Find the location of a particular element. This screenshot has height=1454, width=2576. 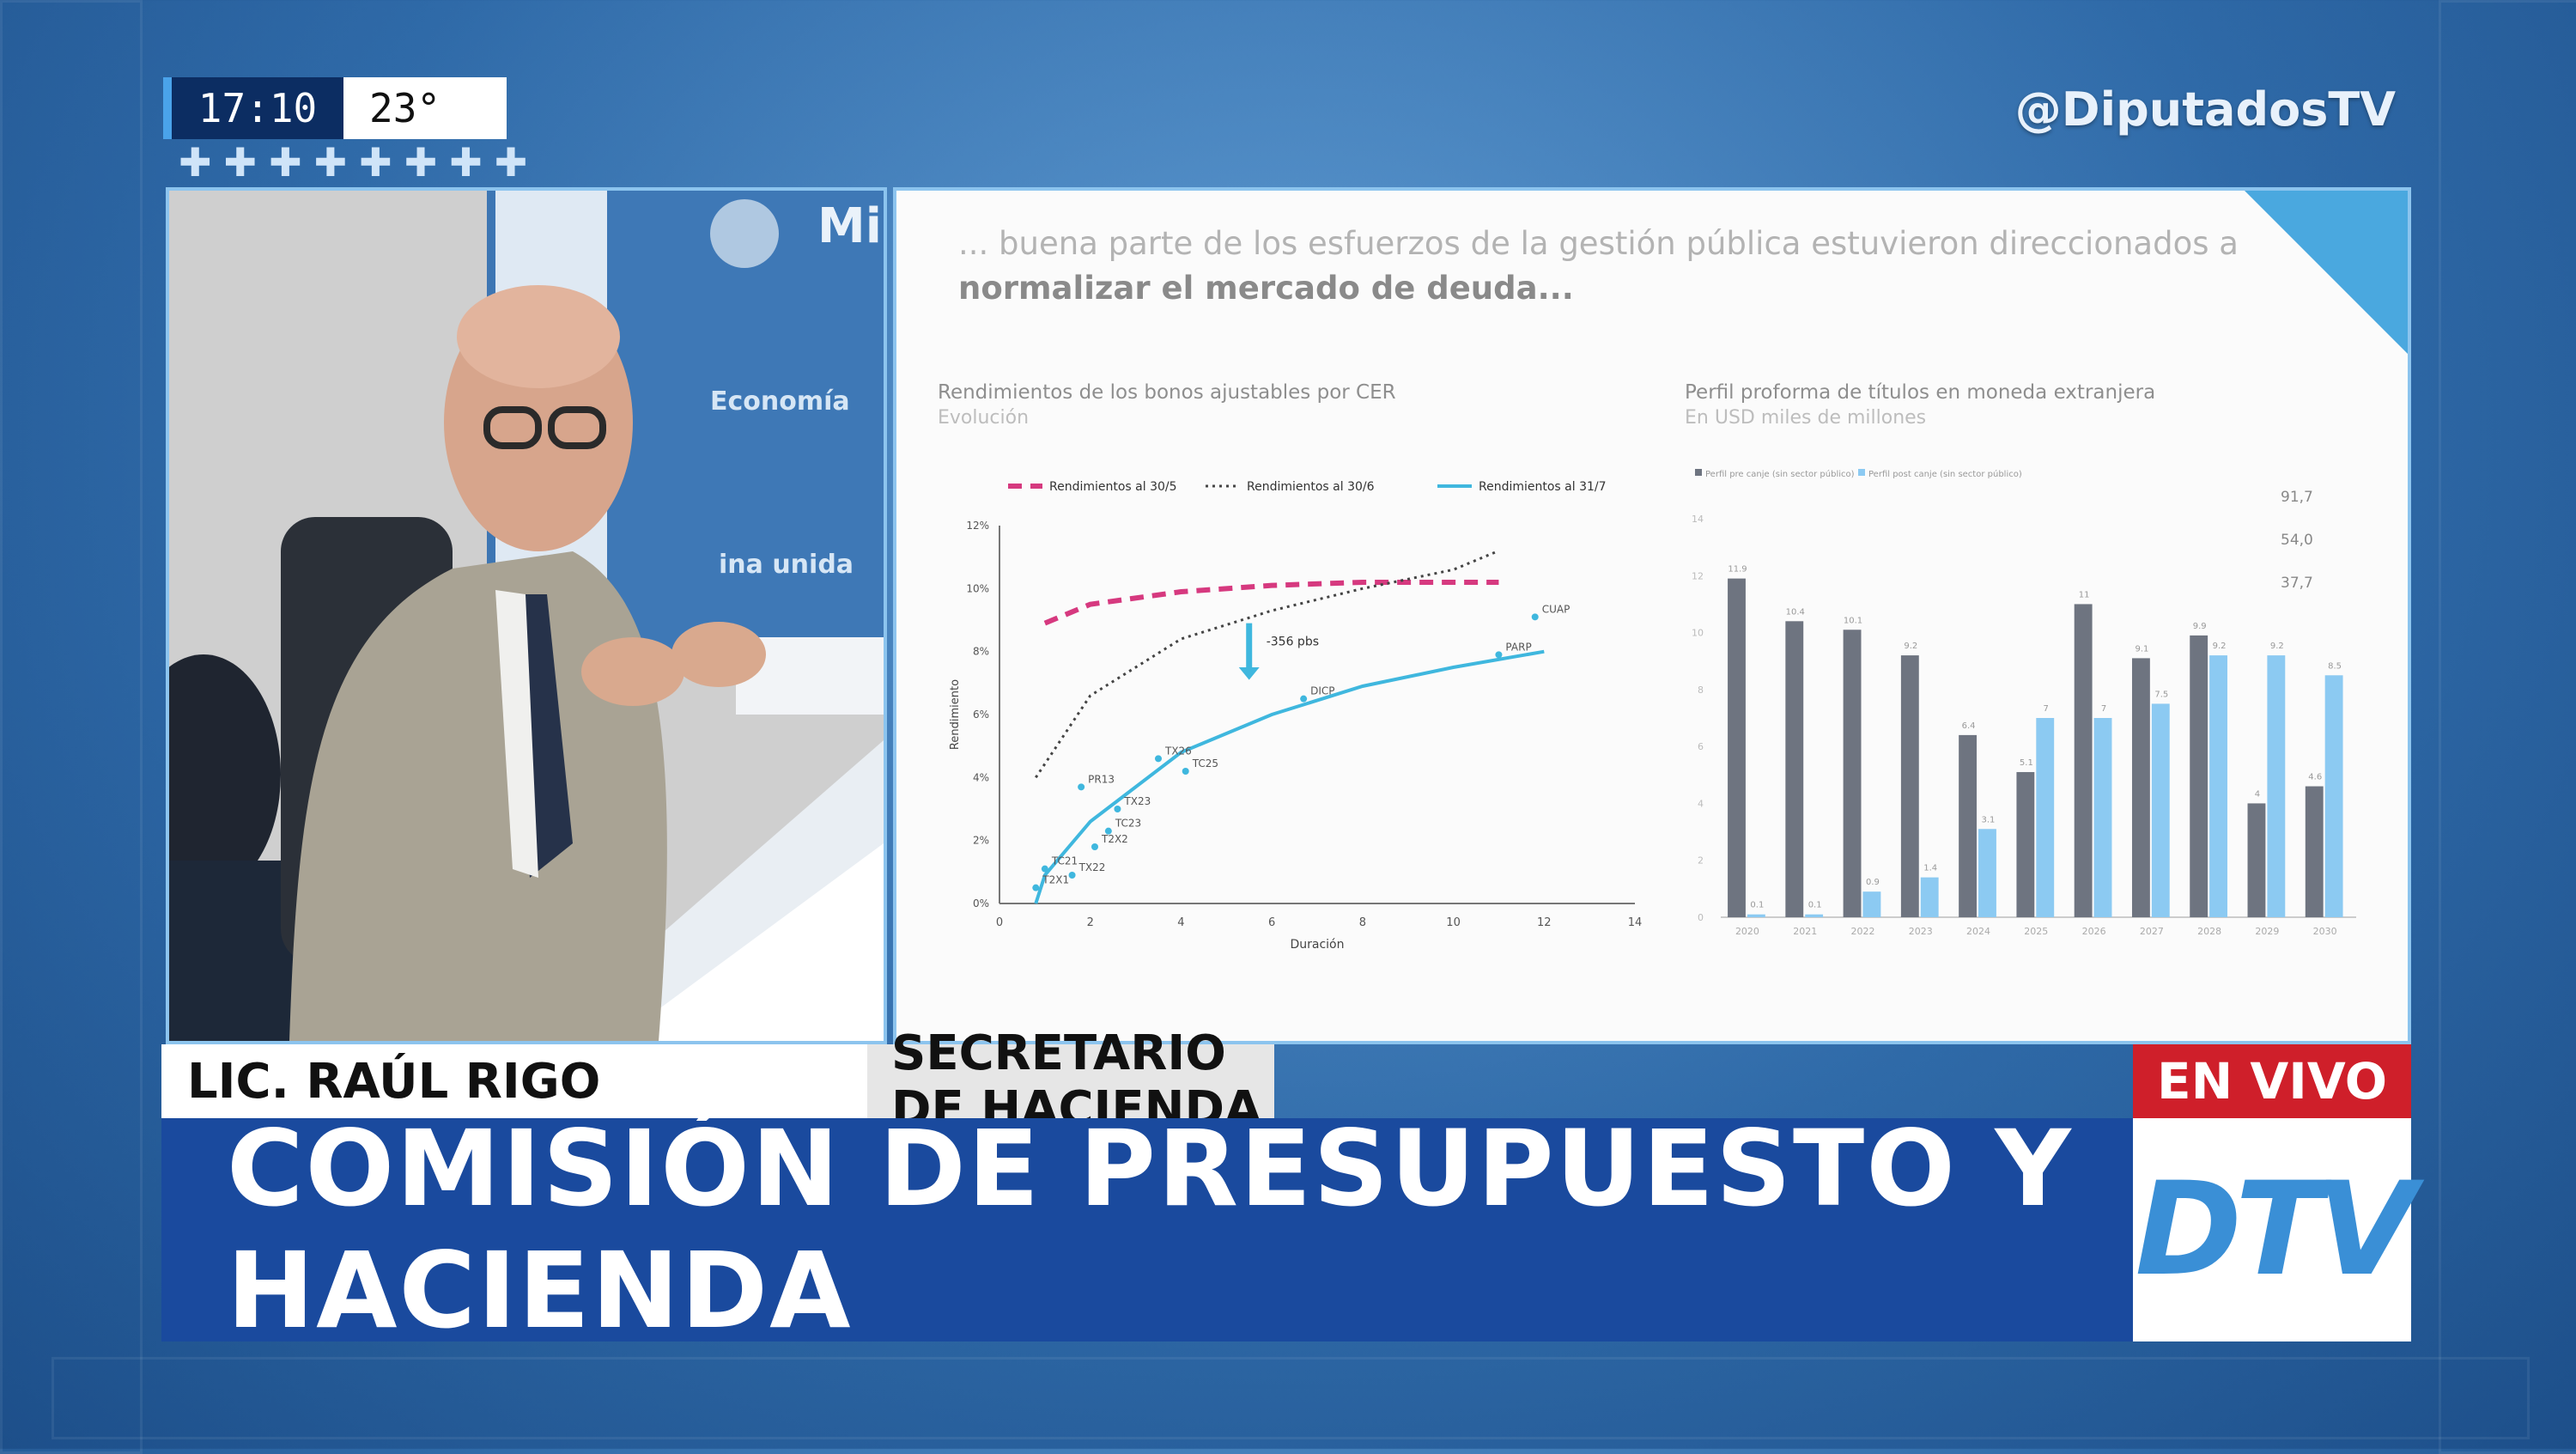

bar-value-label: 7 is located at coordinates (2047, 709).